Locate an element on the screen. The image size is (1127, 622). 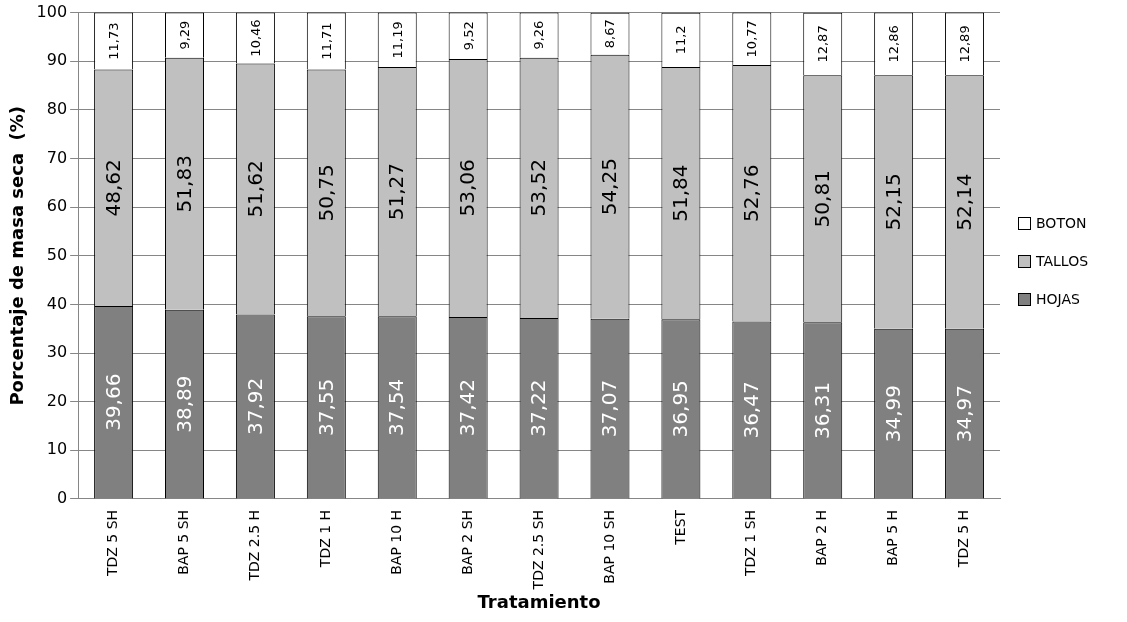
x-tick-label: TDZ 2.5 H is located at coordinates (254, 545).